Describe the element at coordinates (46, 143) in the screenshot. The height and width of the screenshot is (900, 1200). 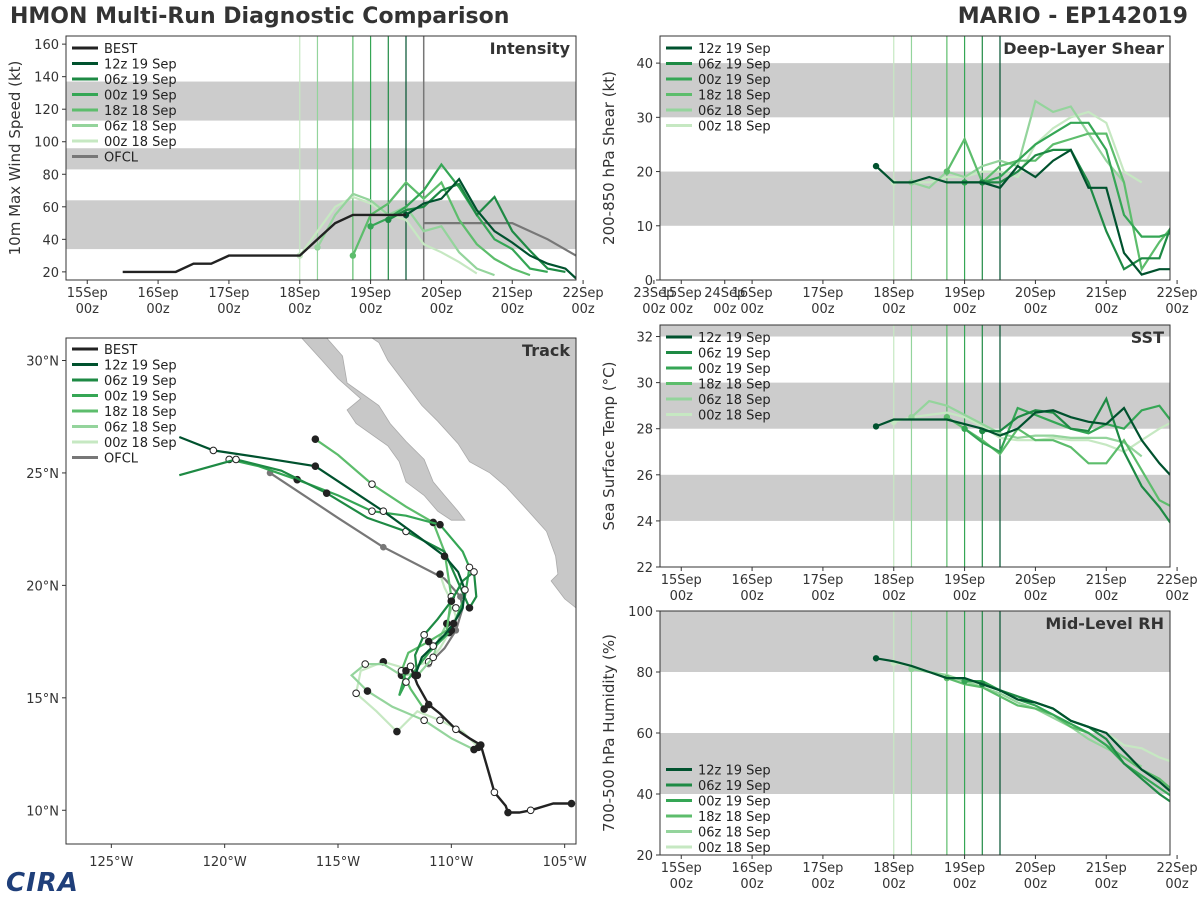
I see `y-tick-label: 100` at that location.